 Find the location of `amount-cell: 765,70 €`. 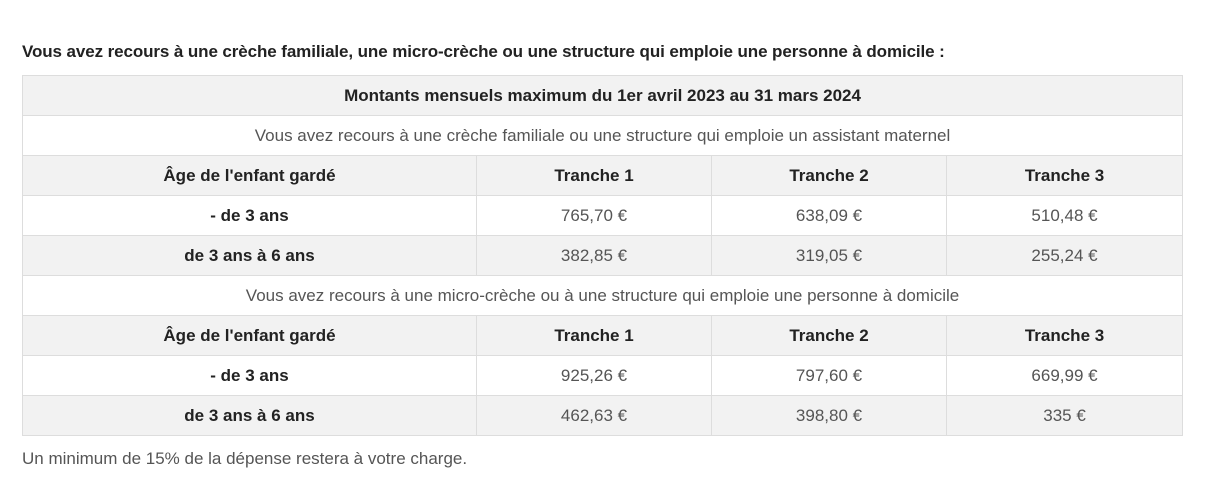

amount-cell: 765,70 € is located at coordinates (594, 215).